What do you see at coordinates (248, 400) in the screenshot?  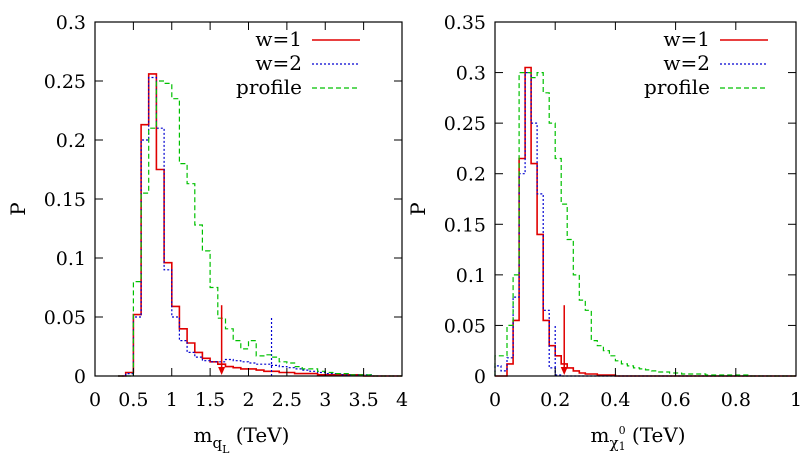 I see `x-tick-label: 2` at bounding box center [248, 400].